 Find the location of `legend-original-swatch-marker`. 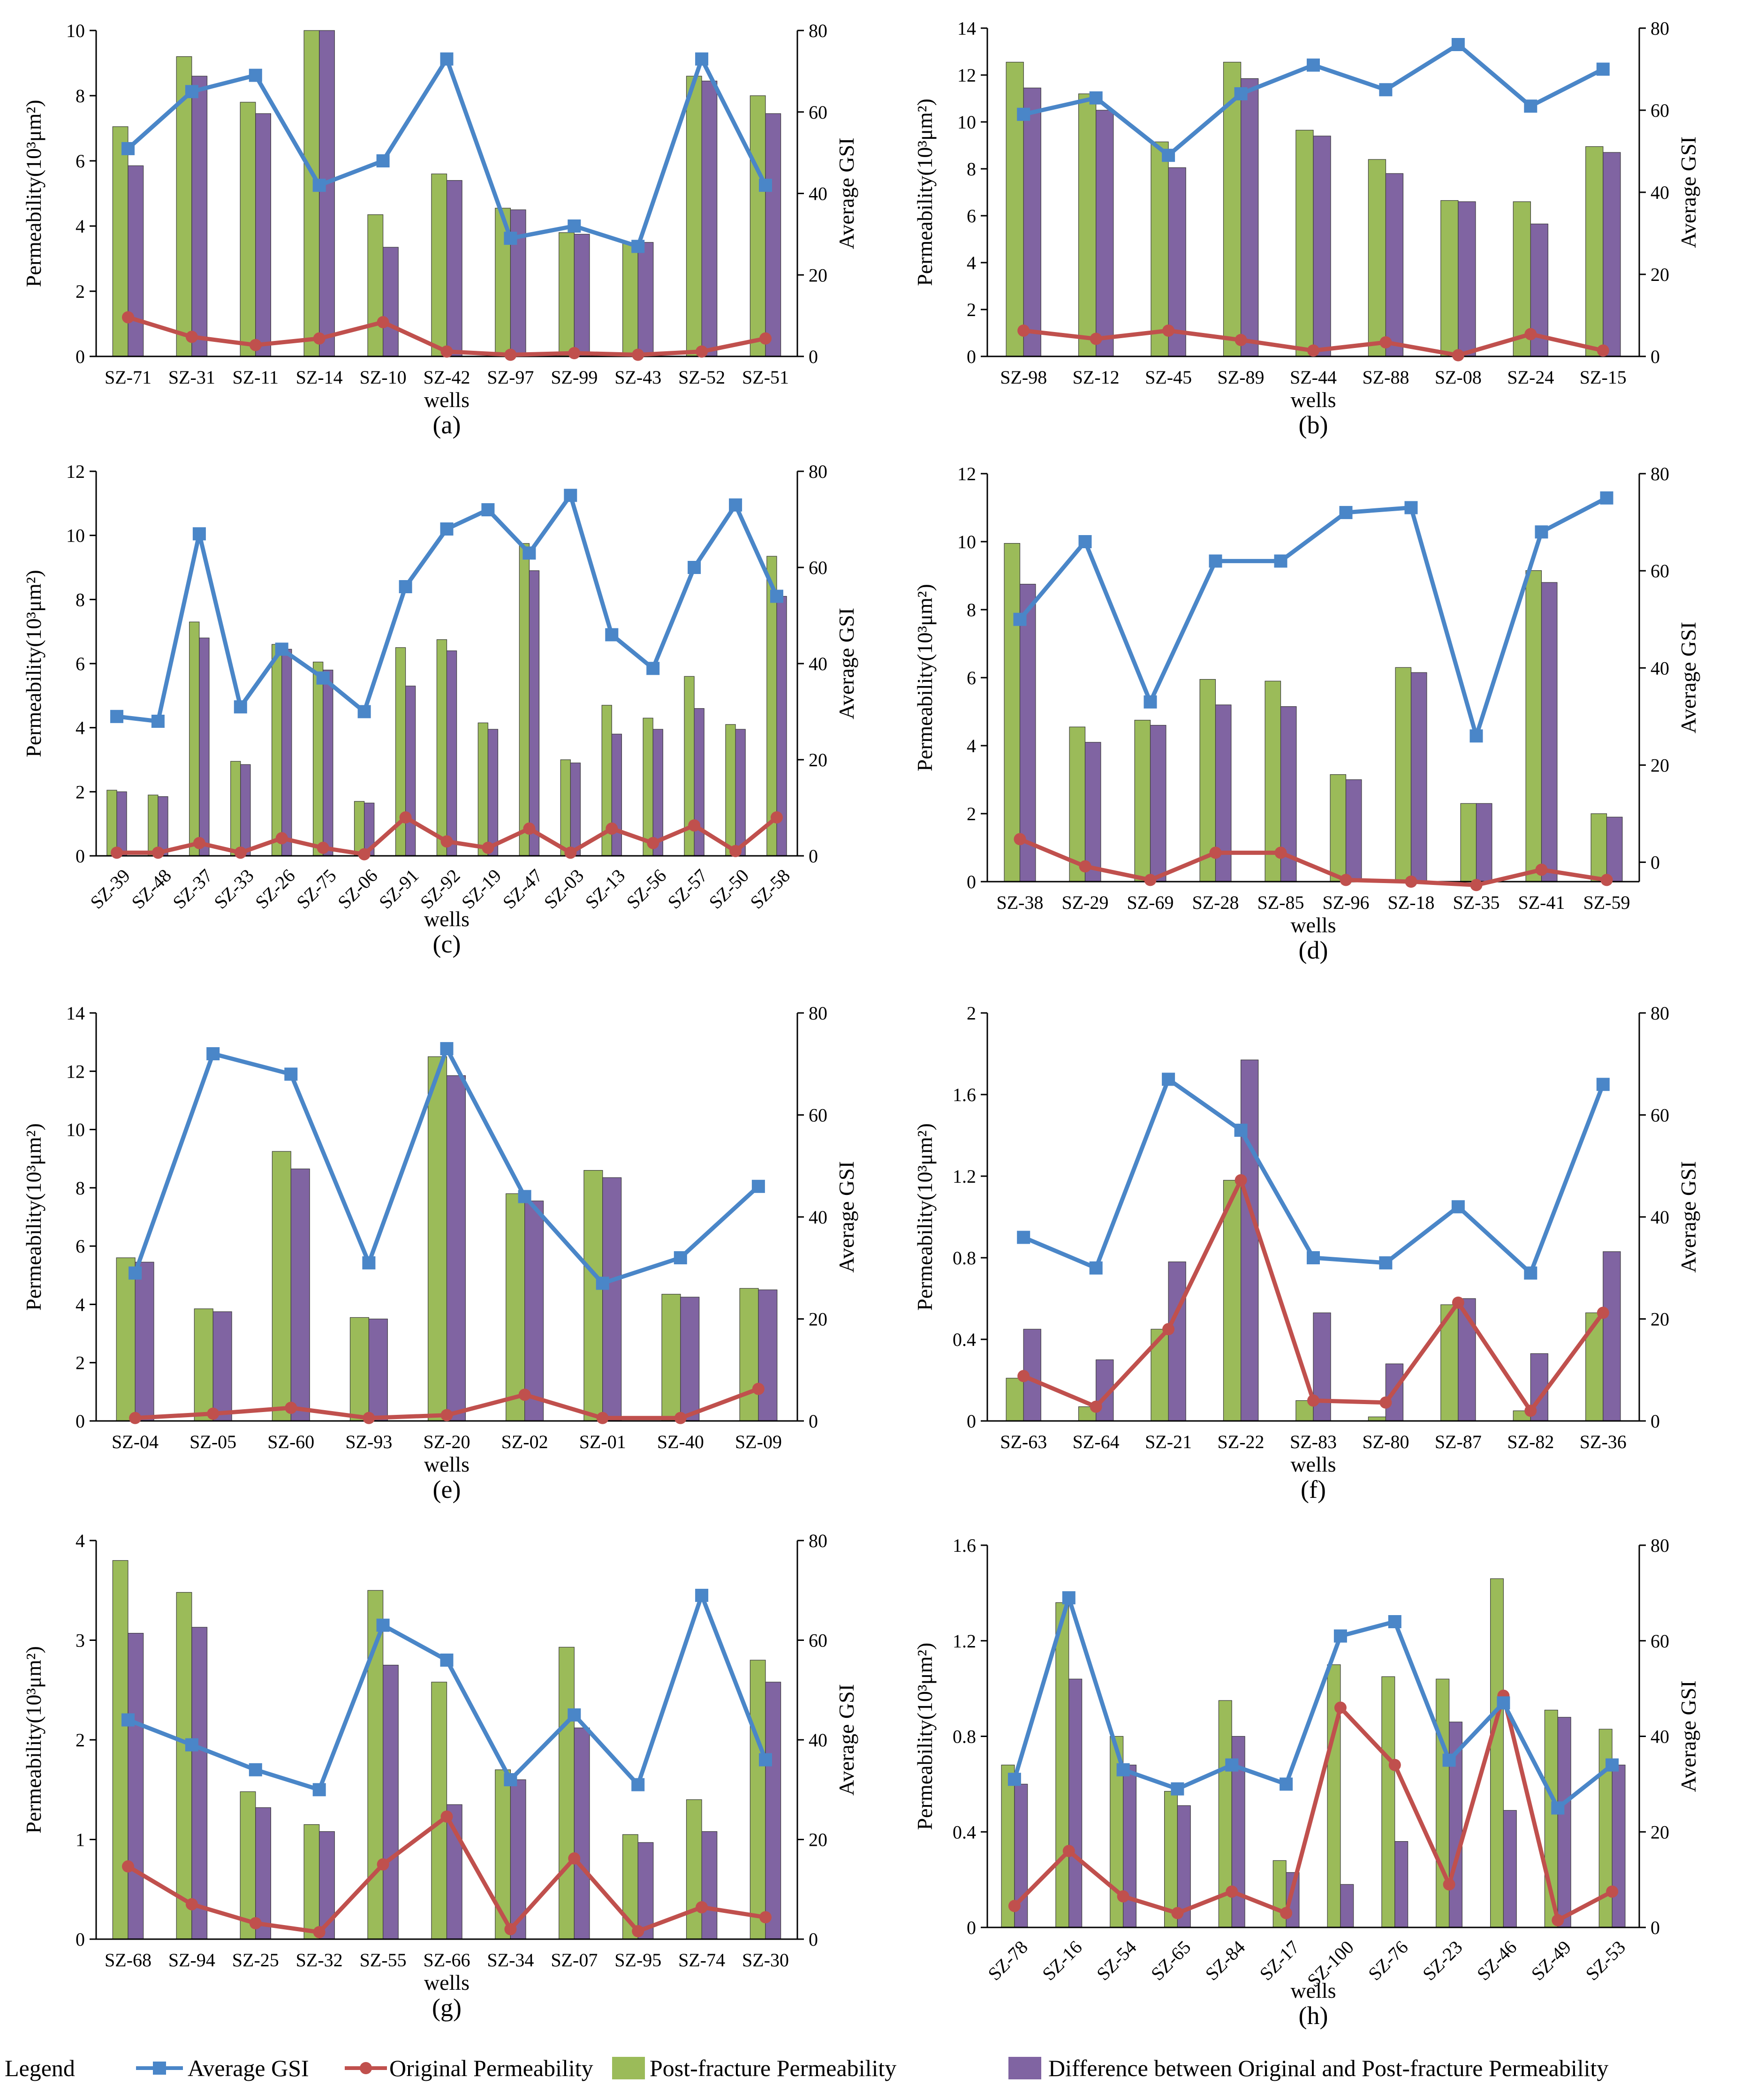

legend-original-swatch-marker is located at coordinates (366, 2068).